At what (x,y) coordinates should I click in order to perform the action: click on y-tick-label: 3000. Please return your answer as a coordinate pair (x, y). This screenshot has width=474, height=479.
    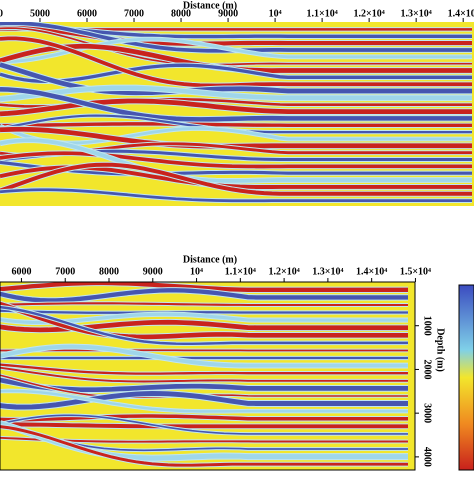
    Looking at the image, I should click on (427, 413).